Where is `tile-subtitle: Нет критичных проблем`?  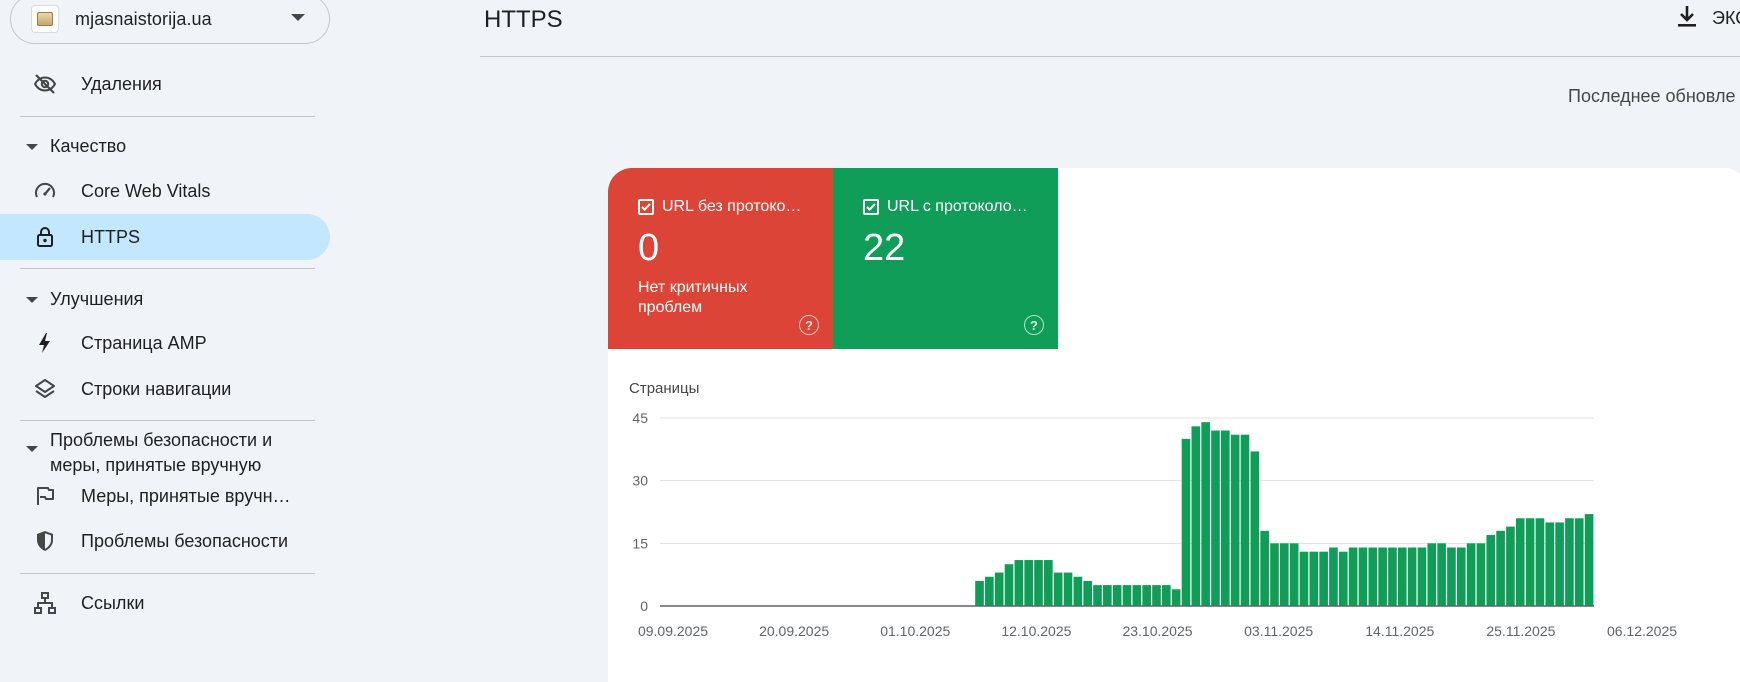
tile-subtitle: Нет критичных проблем is located at coordinates (693, 297).